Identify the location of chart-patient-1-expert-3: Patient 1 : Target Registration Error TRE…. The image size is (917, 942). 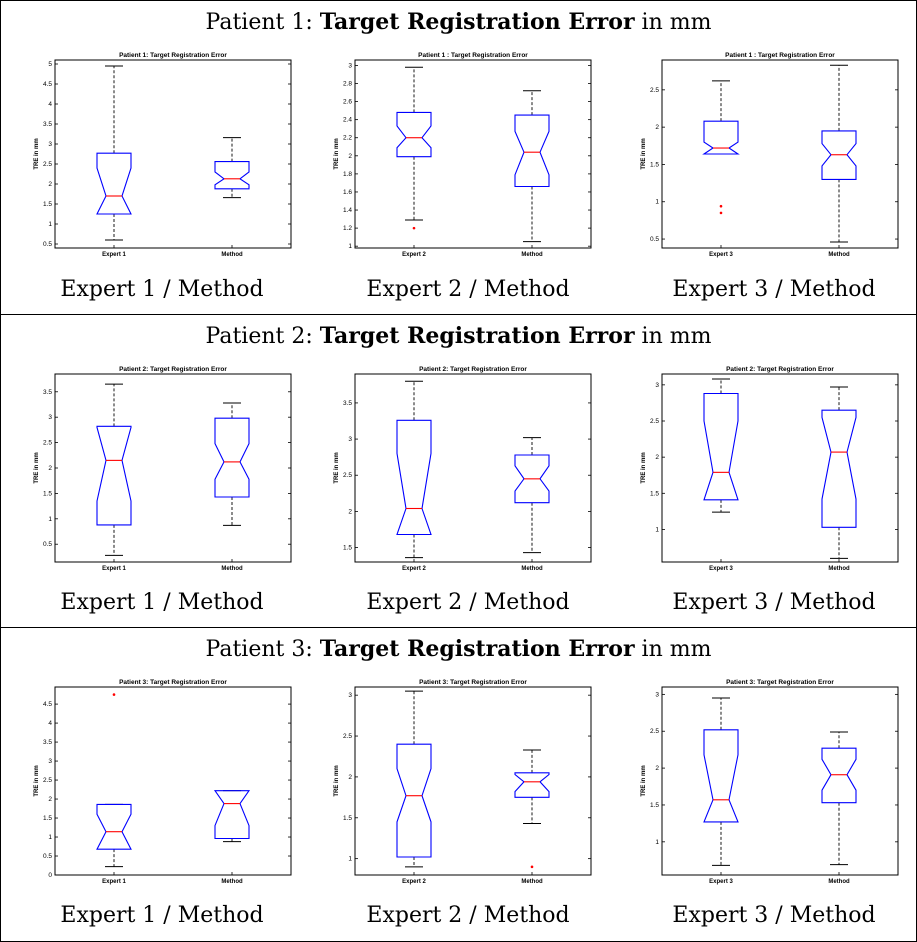
(767, 155).